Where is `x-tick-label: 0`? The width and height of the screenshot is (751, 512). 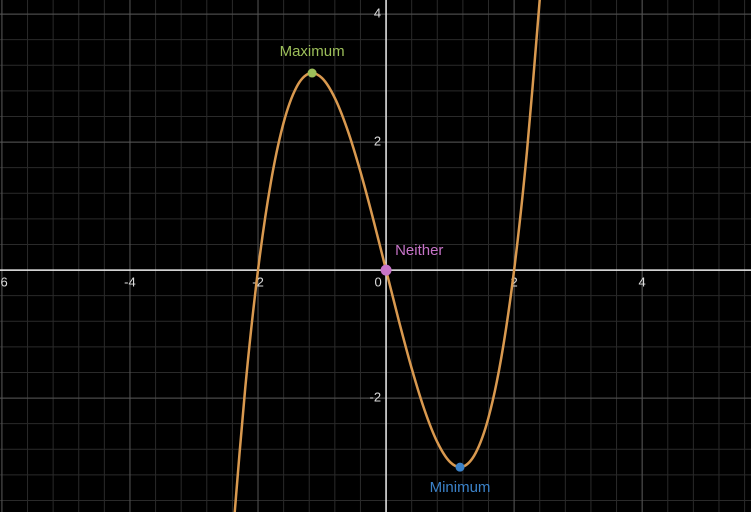 x-tick-label: 0 is located at coordinates (377, 282).